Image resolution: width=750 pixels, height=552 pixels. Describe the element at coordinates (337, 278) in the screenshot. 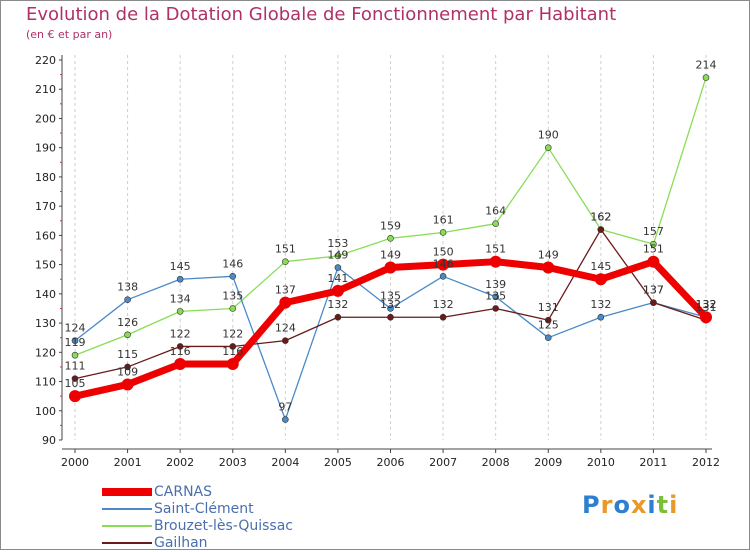

I see `data-label: 141` at that location.